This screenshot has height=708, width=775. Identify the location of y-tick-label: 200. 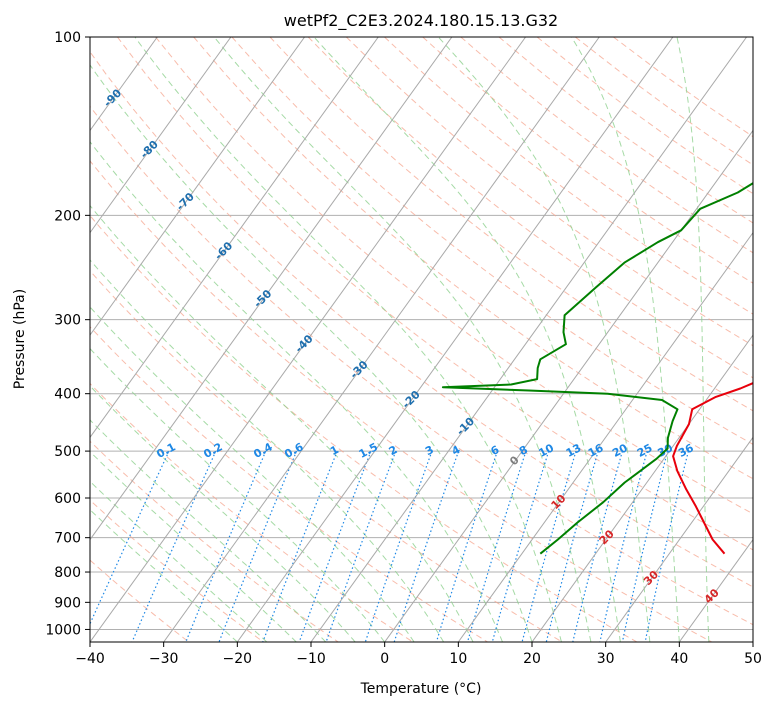
(67, 216).